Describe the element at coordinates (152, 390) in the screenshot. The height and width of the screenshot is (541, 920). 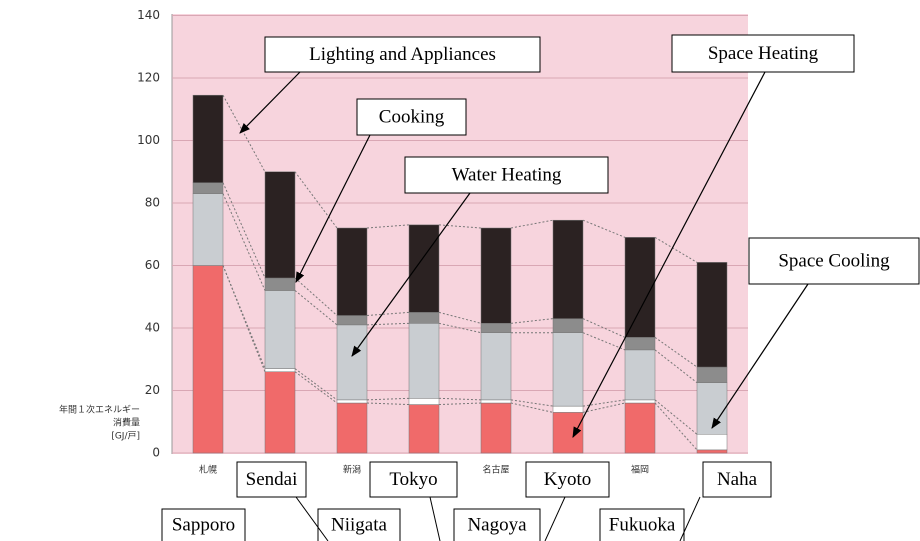
I see `y-tick-label: 20` at that location.